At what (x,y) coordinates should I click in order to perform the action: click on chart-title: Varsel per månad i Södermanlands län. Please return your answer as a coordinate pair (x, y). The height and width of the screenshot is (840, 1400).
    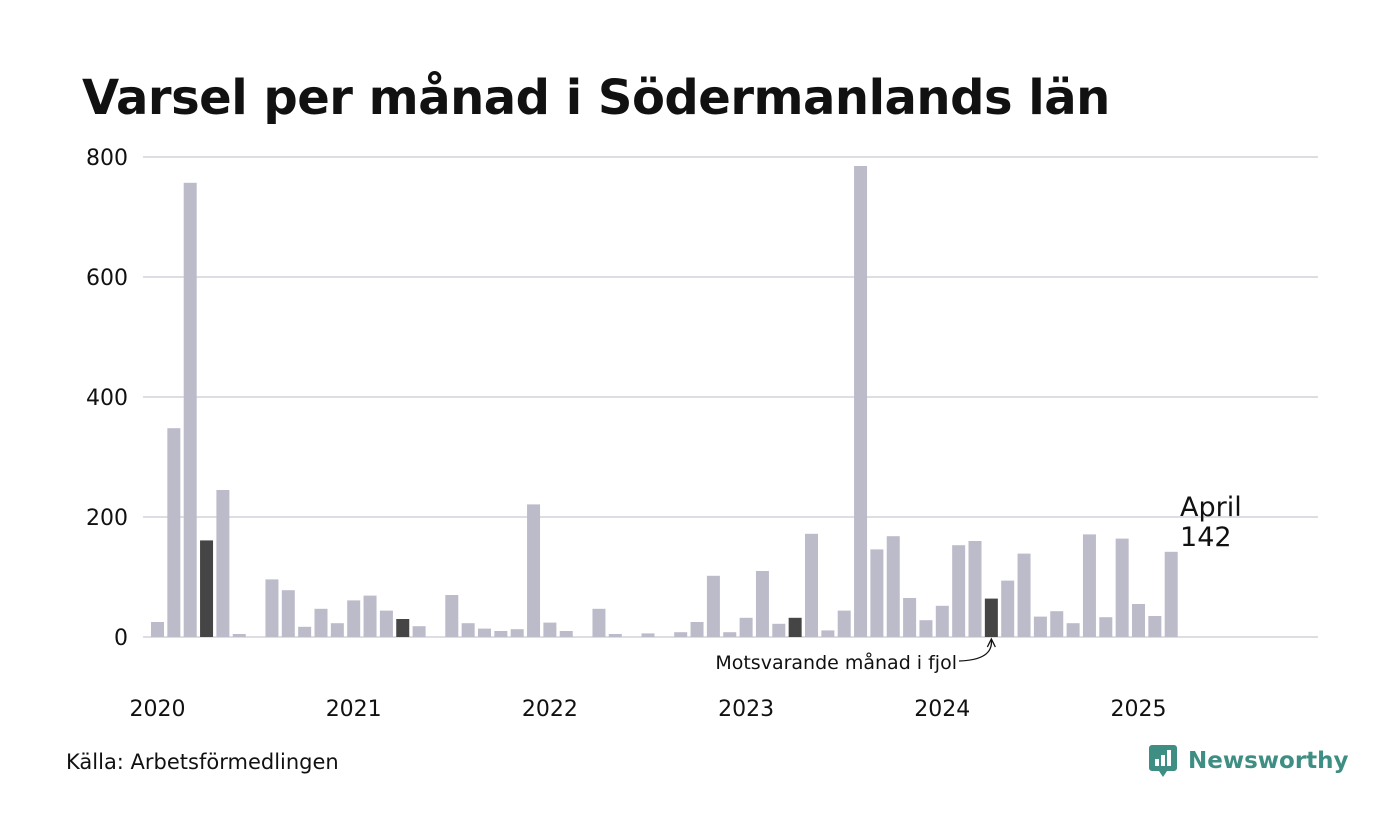
    Looking at the image, I should click on (596, 98).